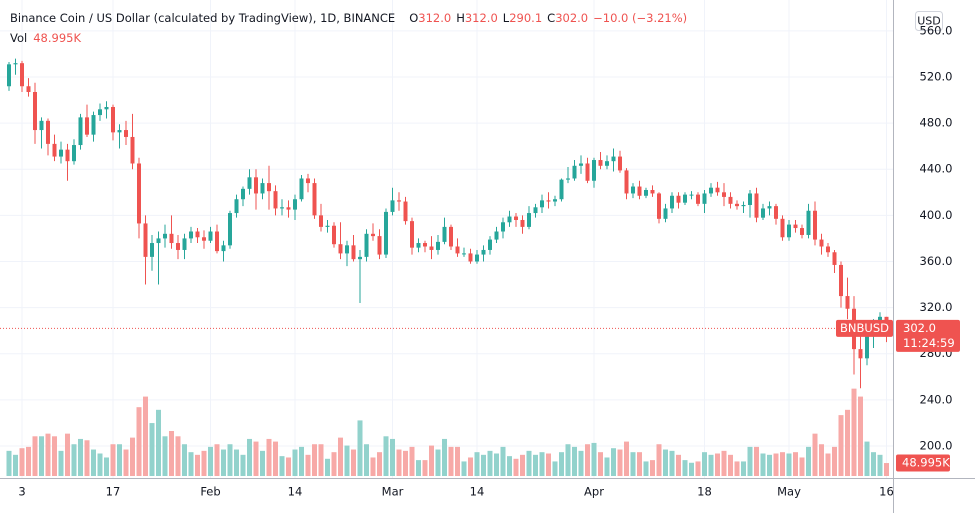 The height and width of the screenshot is (513, 975). What do you see at coordinates (789, 492) in the screenshot?
I see `x-tick-label: May` at bounding box center [789, 492].